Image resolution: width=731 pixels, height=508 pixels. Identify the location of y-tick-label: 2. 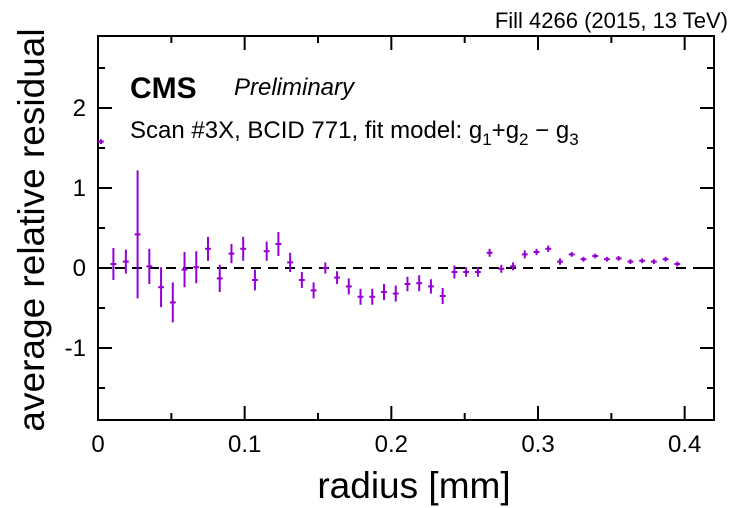
(79, 108).